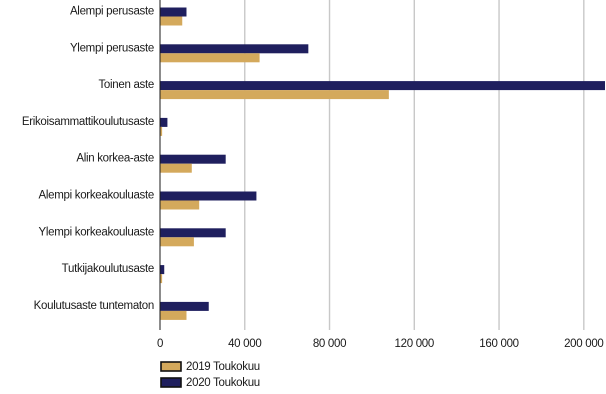  Describe the element at coordinates (583, 344) in the screenshot. I see `x-tick-label-5: 200 000` at that location.